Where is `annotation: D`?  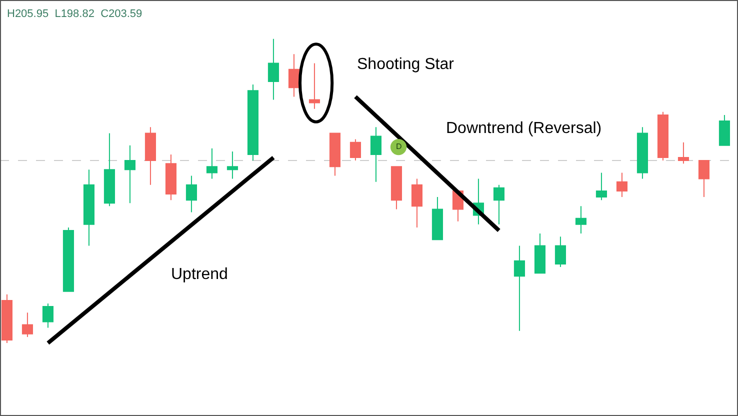
annotation: D is located at coordinates (399, 146).